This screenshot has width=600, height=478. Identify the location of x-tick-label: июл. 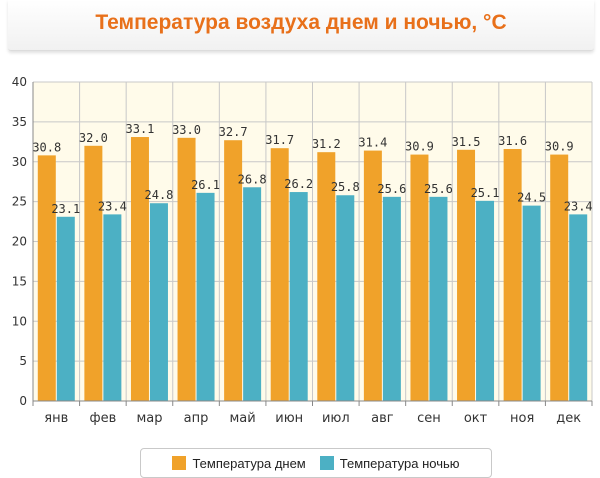
(336, 418).